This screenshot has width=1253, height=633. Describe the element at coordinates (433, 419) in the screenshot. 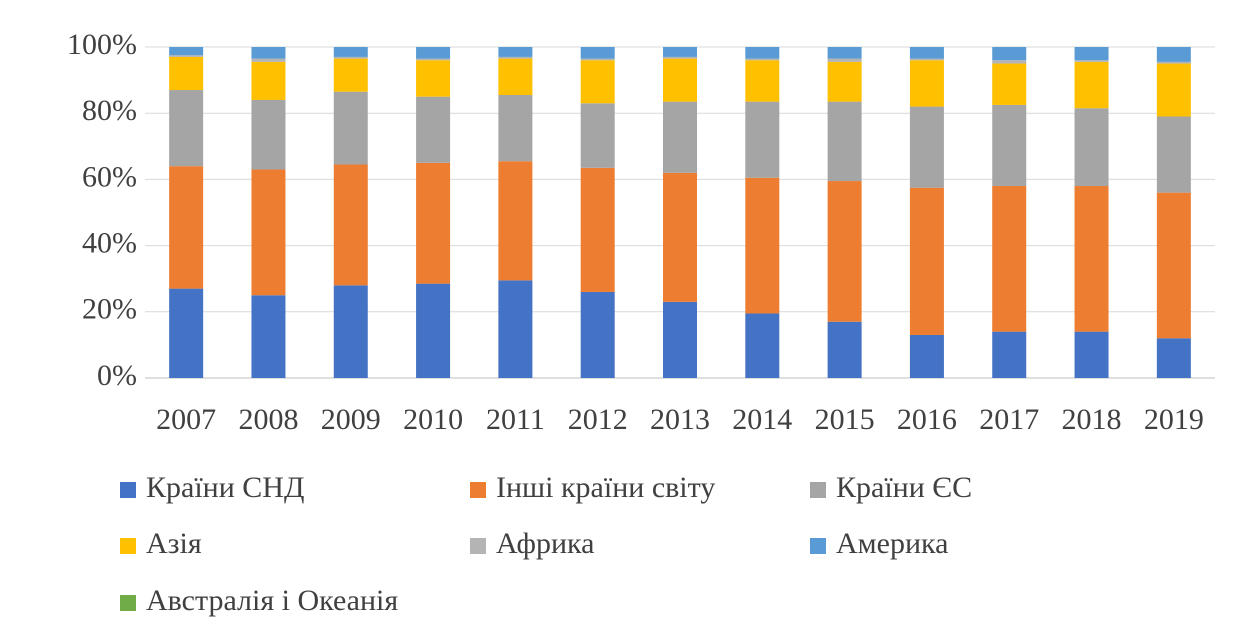

I see `x-tick-label: 2010` at that location.